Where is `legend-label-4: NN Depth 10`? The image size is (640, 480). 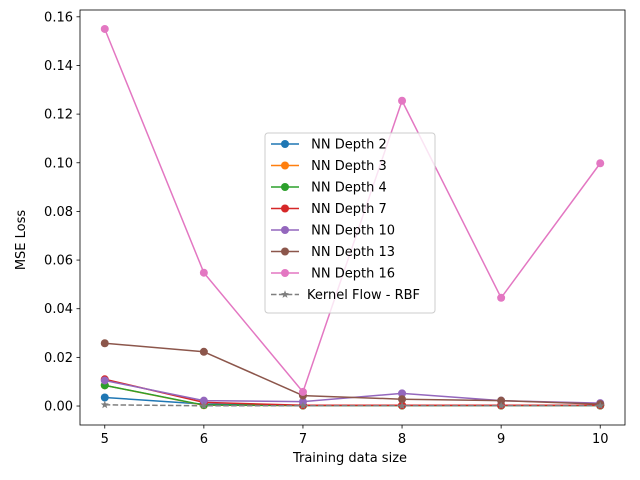
legend-label-4: NN Depth 10 is located at coordinates (351, 231).